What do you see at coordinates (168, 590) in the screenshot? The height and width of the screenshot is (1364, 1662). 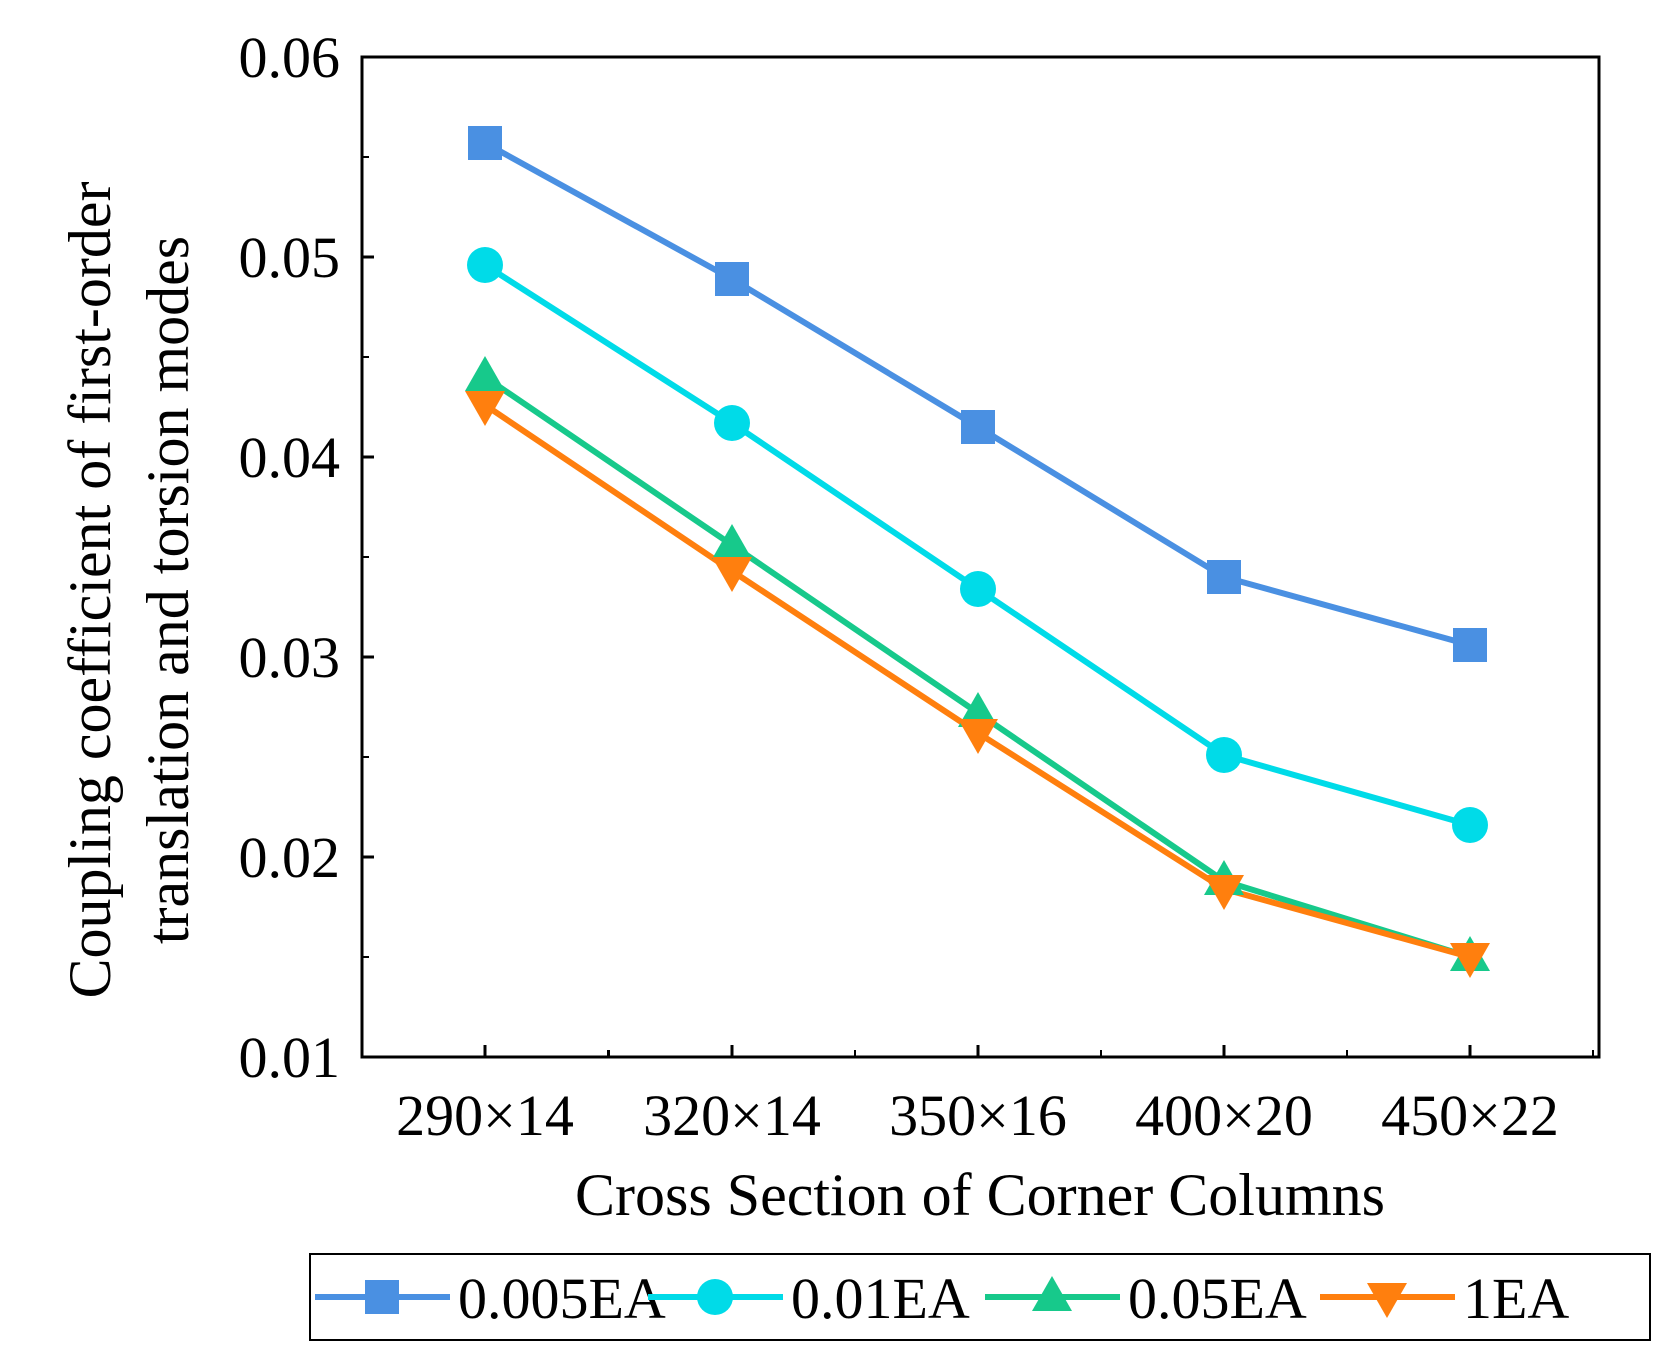 I see `y-axis-title-line-2: translation and torsion modes` at bounding box center [168, 590].